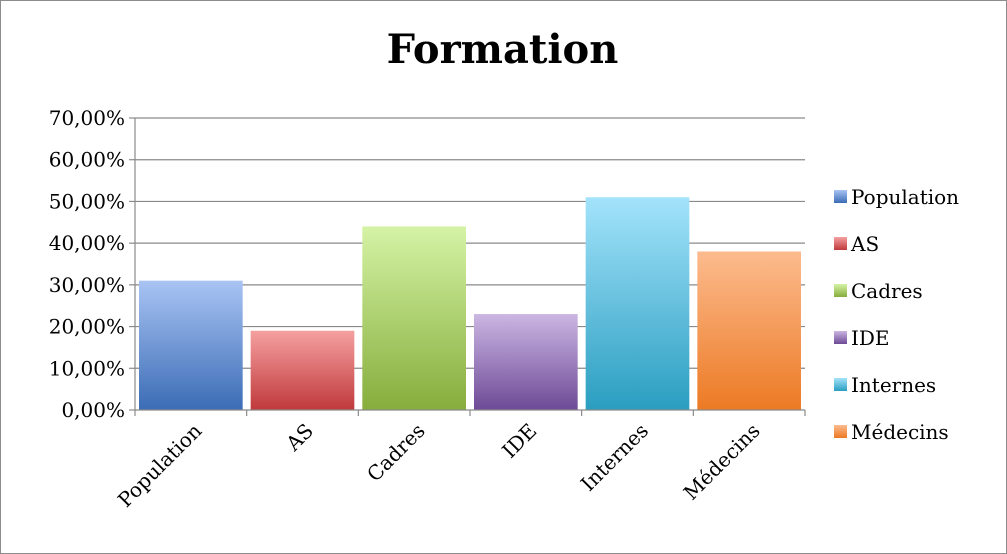 The image size is (1007, 554). Describe the element at coordinates (637, 303) in the screenshot. I see `bar-internes` at that location.